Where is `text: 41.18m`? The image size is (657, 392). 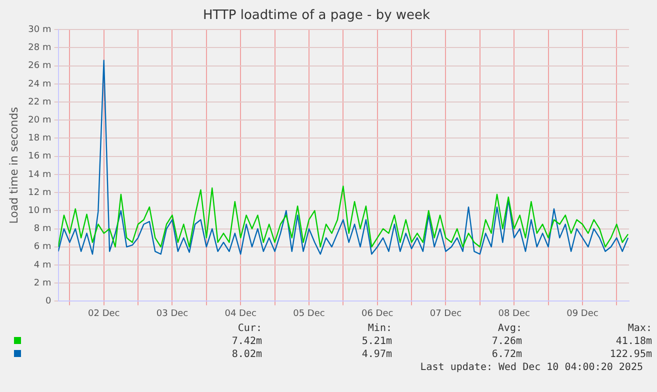 text: 41.18m is located at coordinates (633, 341).